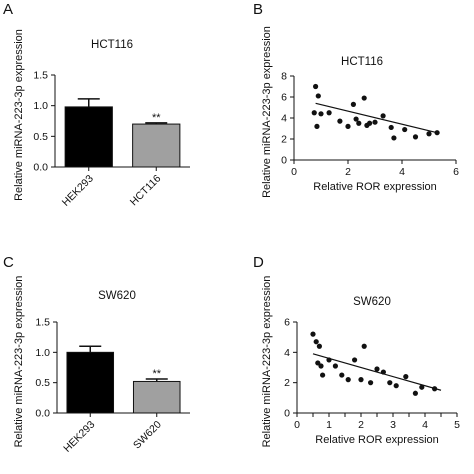 The image size is (474, 474). What do you see at coordinates (8, 262) in the screenshot?
I see `panel-letter: C` at bounding box center [8, 262].